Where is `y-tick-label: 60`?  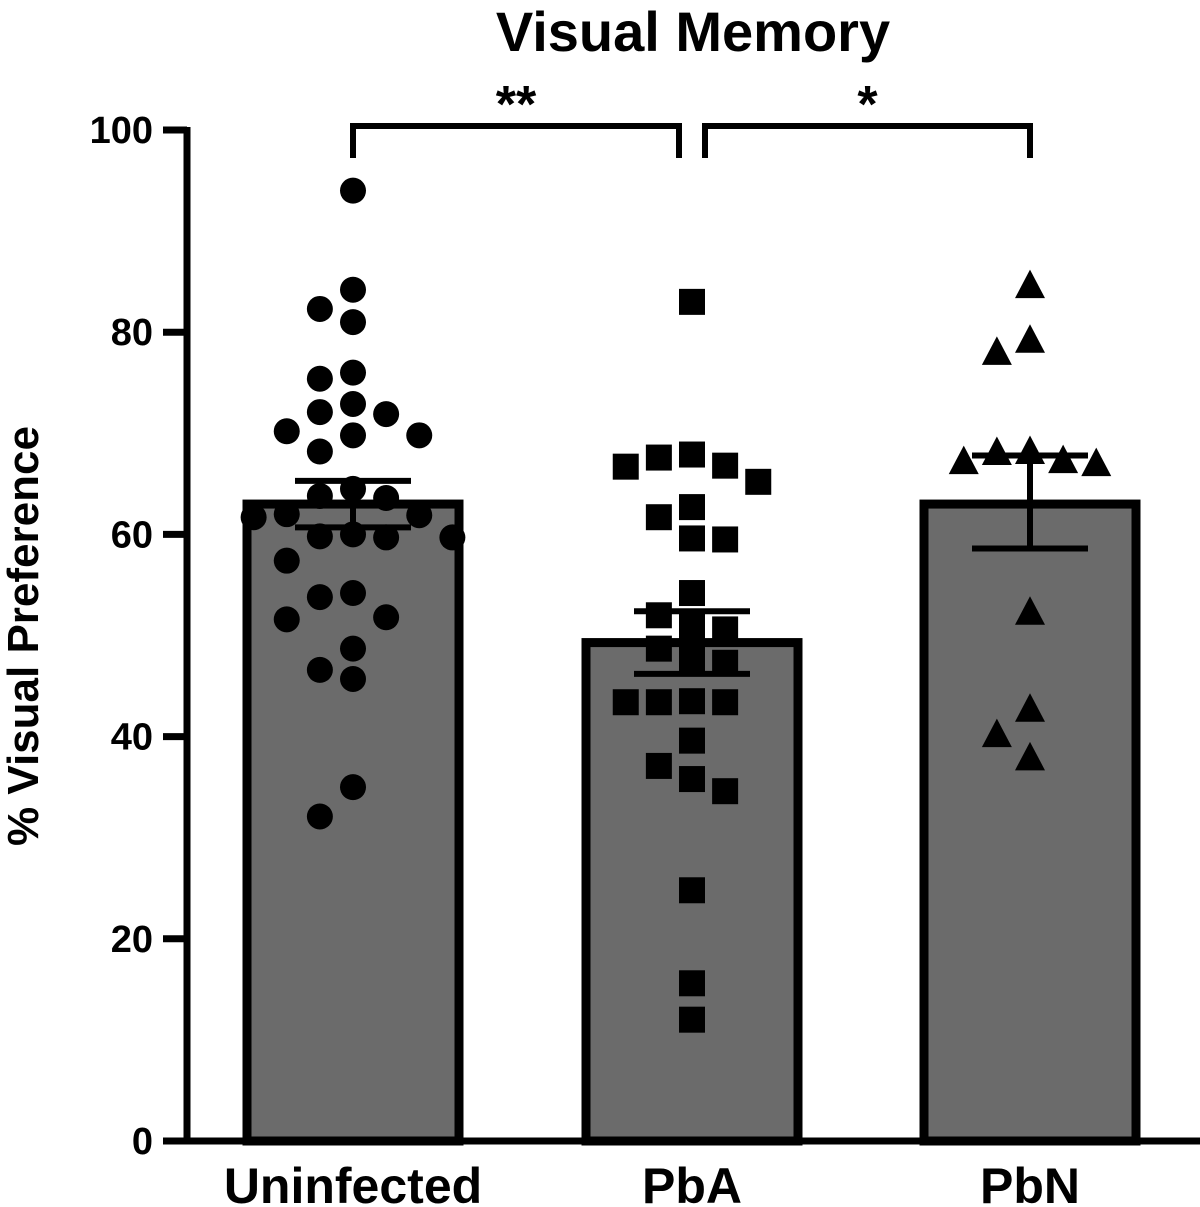 y-tick-label: 60 is located at coordinates (132, 535).